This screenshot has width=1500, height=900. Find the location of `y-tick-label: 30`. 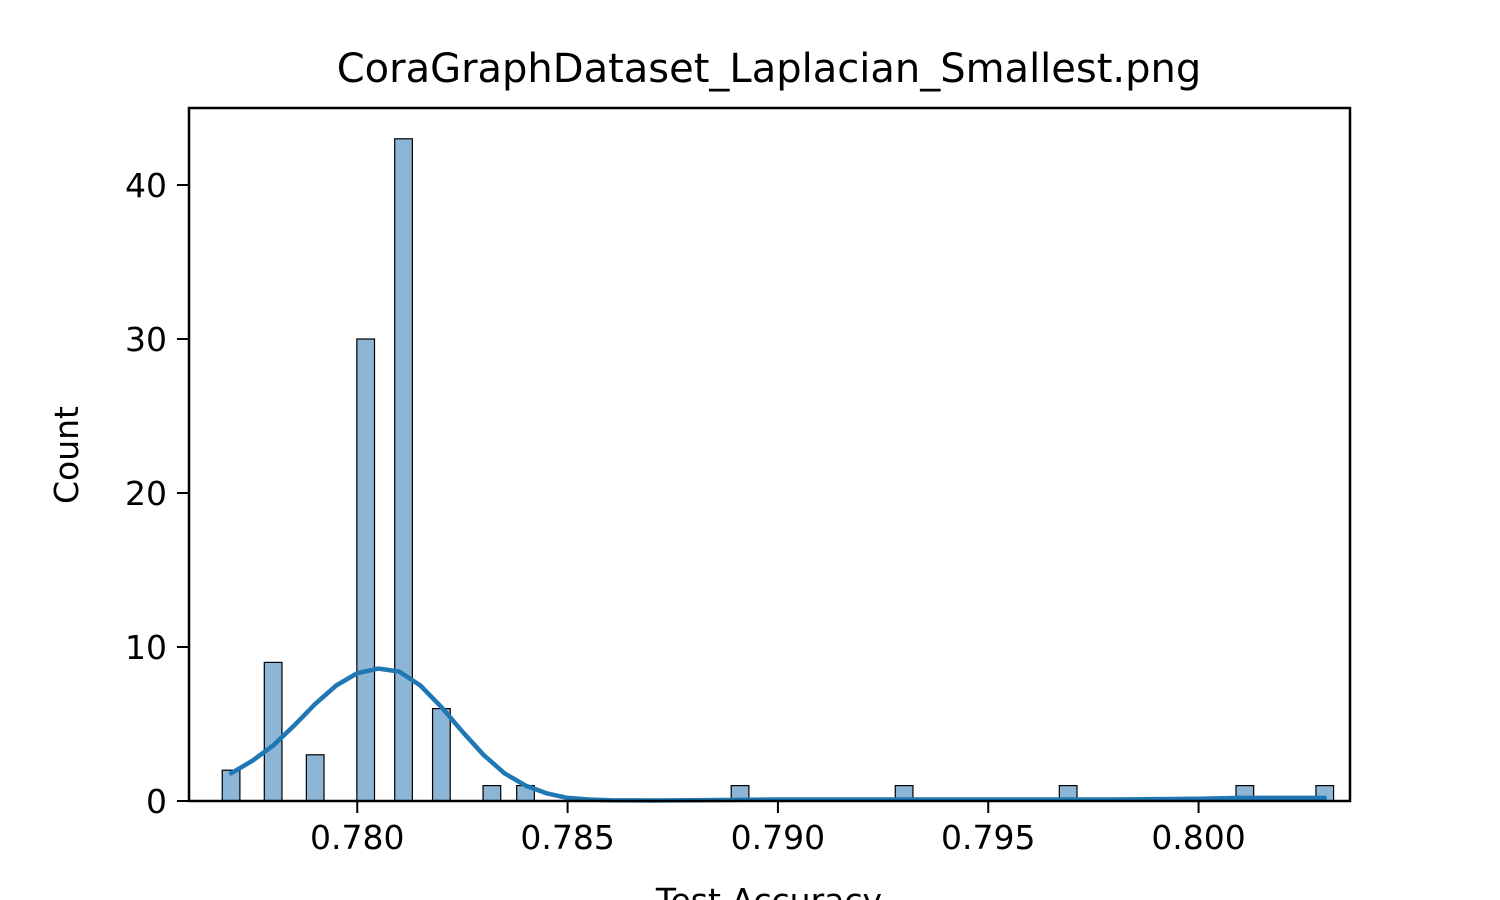

y-tick-label: 30 is located at coordinates (146, 339).